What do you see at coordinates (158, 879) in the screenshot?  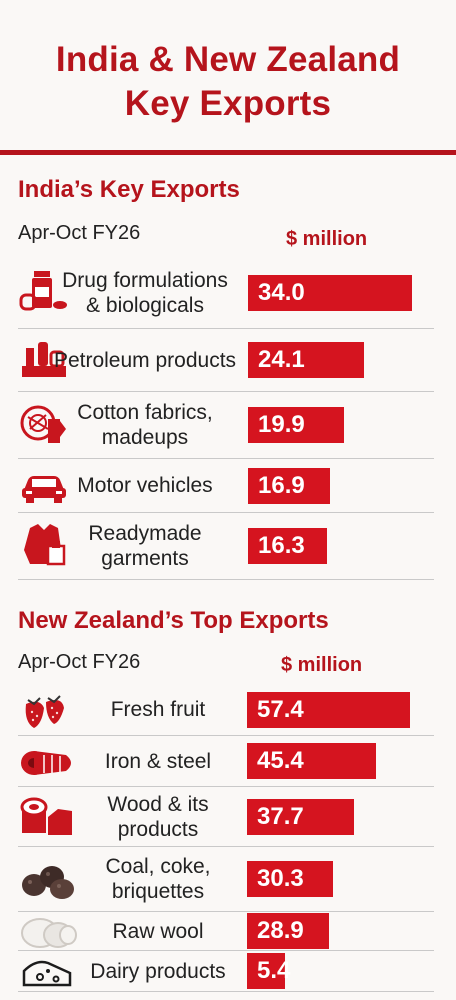 I see `bar-label: Coal, coke, briquettes` at bounding box center [158, 879].